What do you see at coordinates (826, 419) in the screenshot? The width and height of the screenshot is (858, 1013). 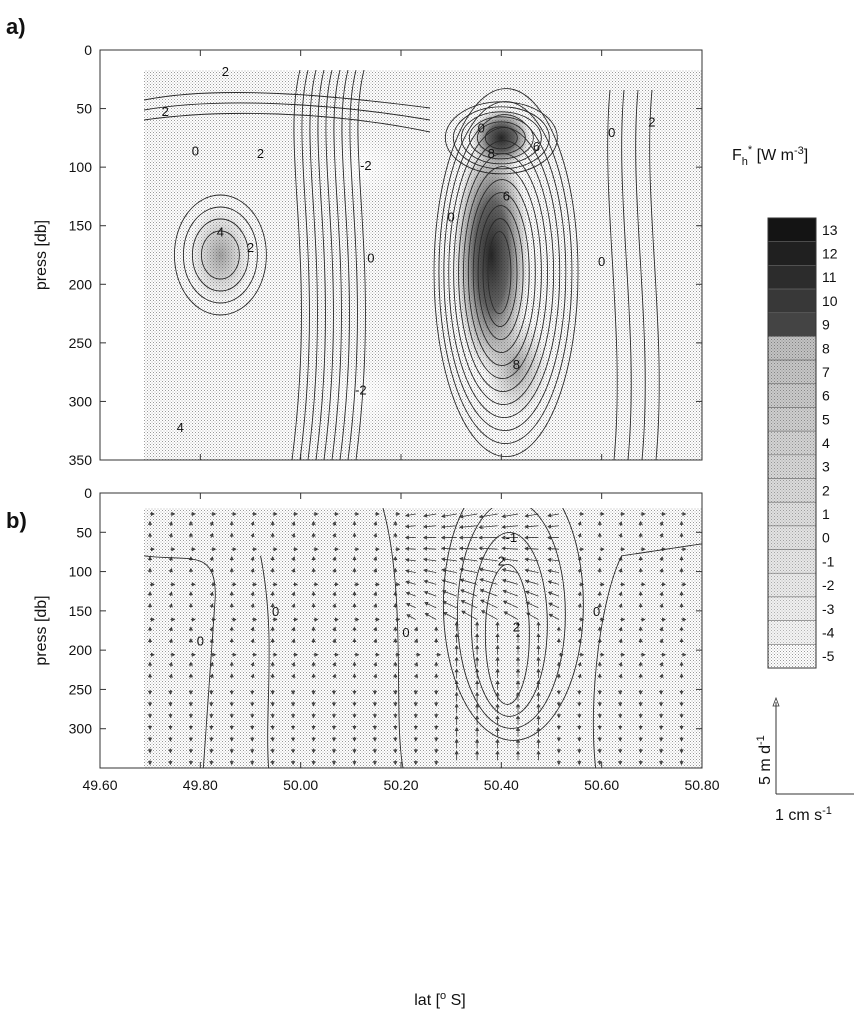 I see `colorbar-level-label: 5` at bounding box center [826, 419].